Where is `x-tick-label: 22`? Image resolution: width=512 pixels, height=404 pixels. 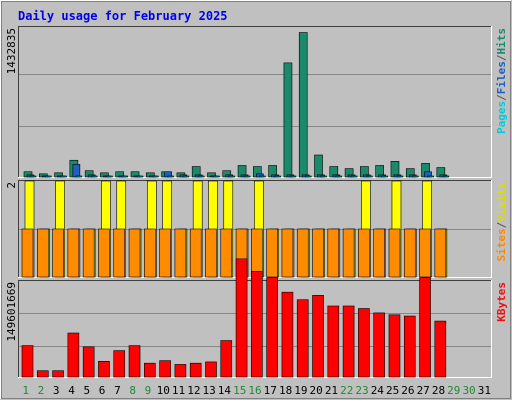 x-tick-label: 22 is located at coordinates (346, 390).